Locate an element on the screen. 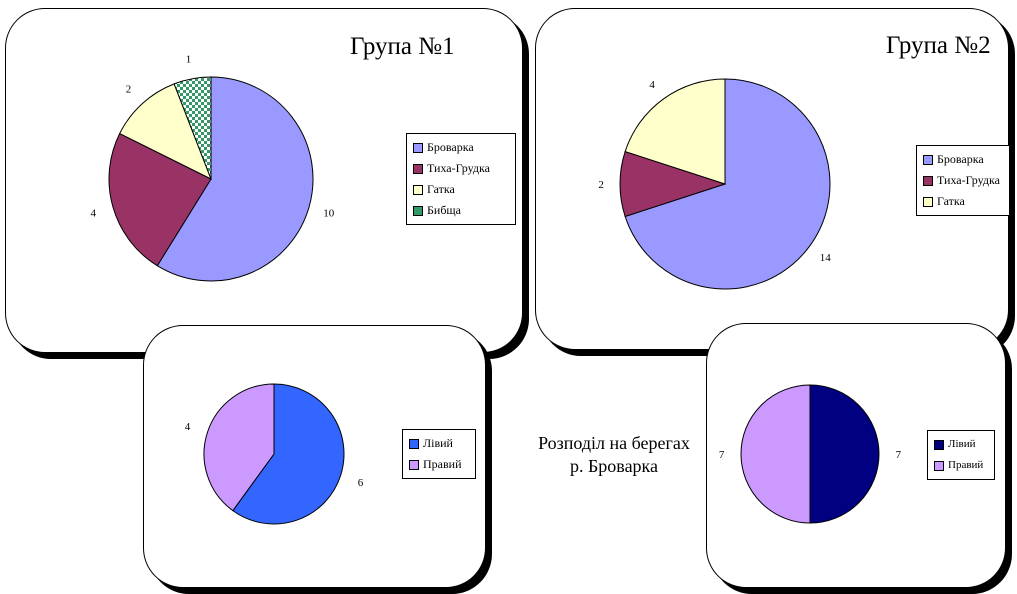 The width and height of the screenshot is (1017, 594). slice-value-label: 1 is located at coordinates (189, 60).